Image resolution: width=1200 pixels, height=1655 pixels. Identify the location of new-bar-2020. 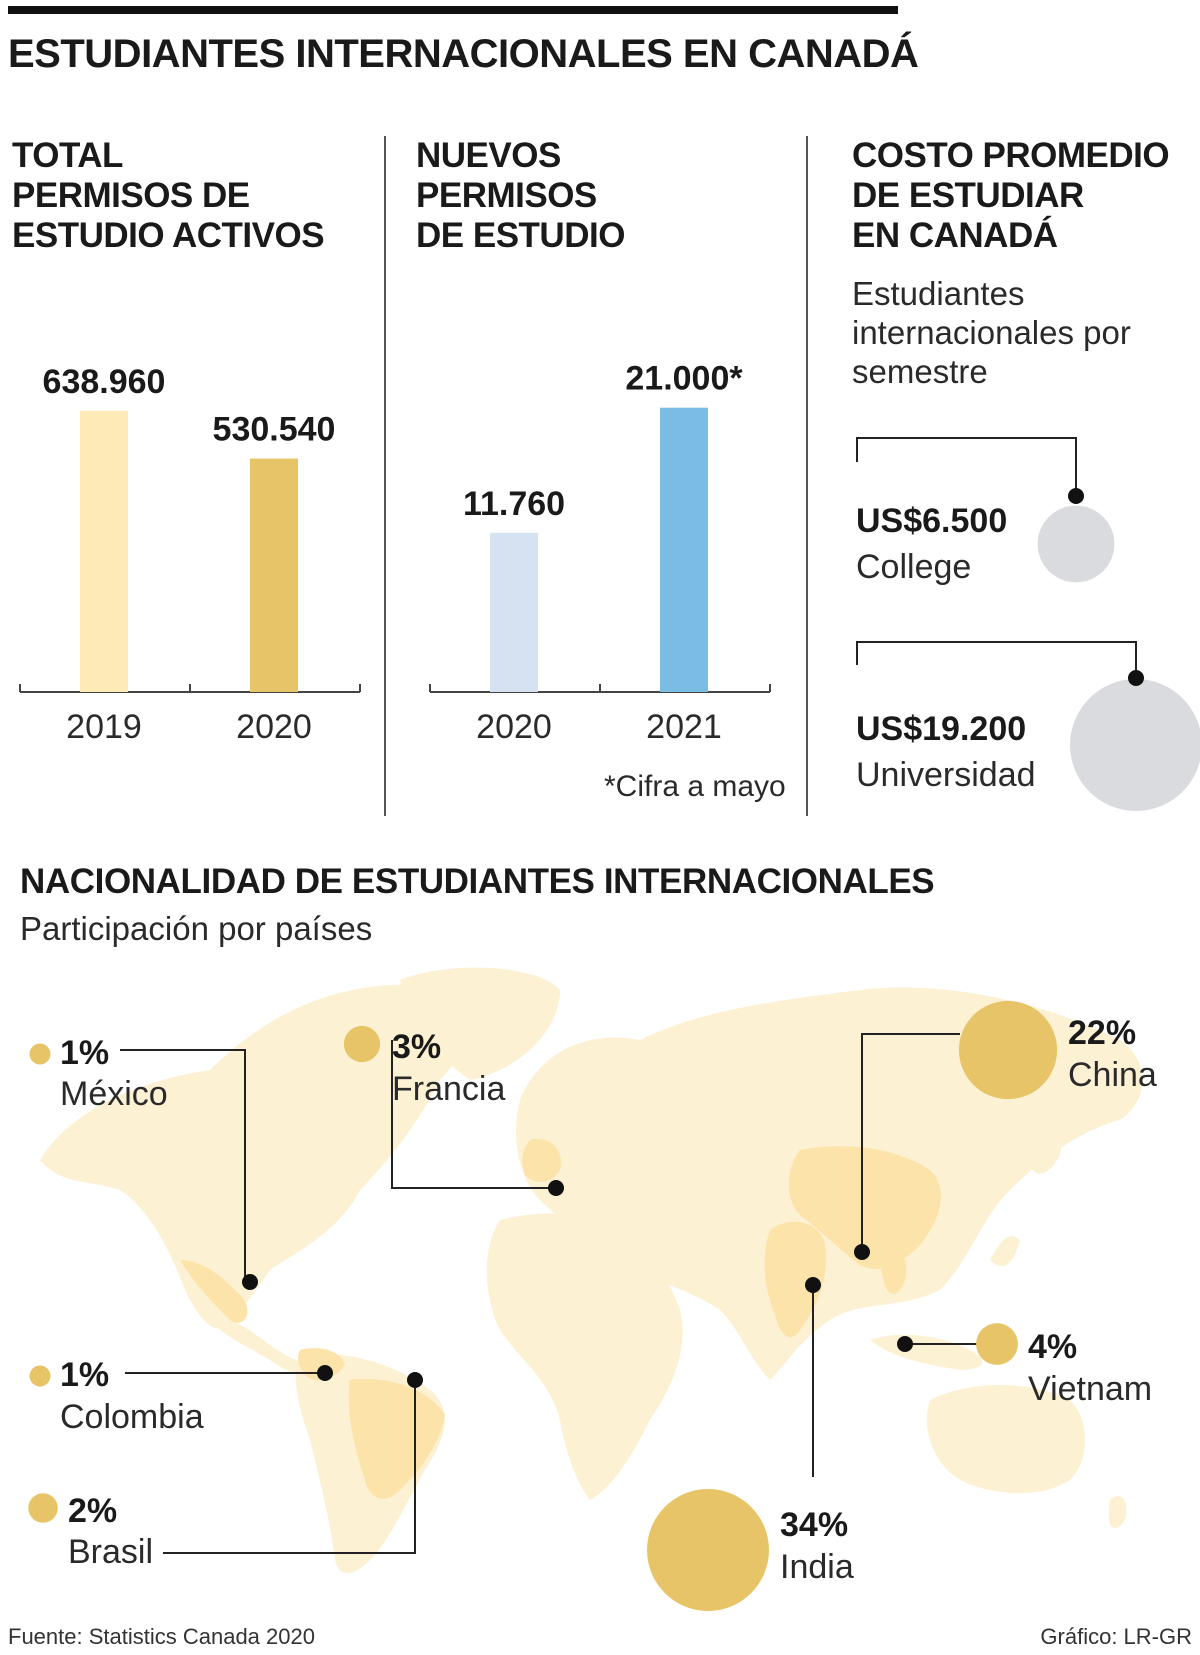
(514, 612).